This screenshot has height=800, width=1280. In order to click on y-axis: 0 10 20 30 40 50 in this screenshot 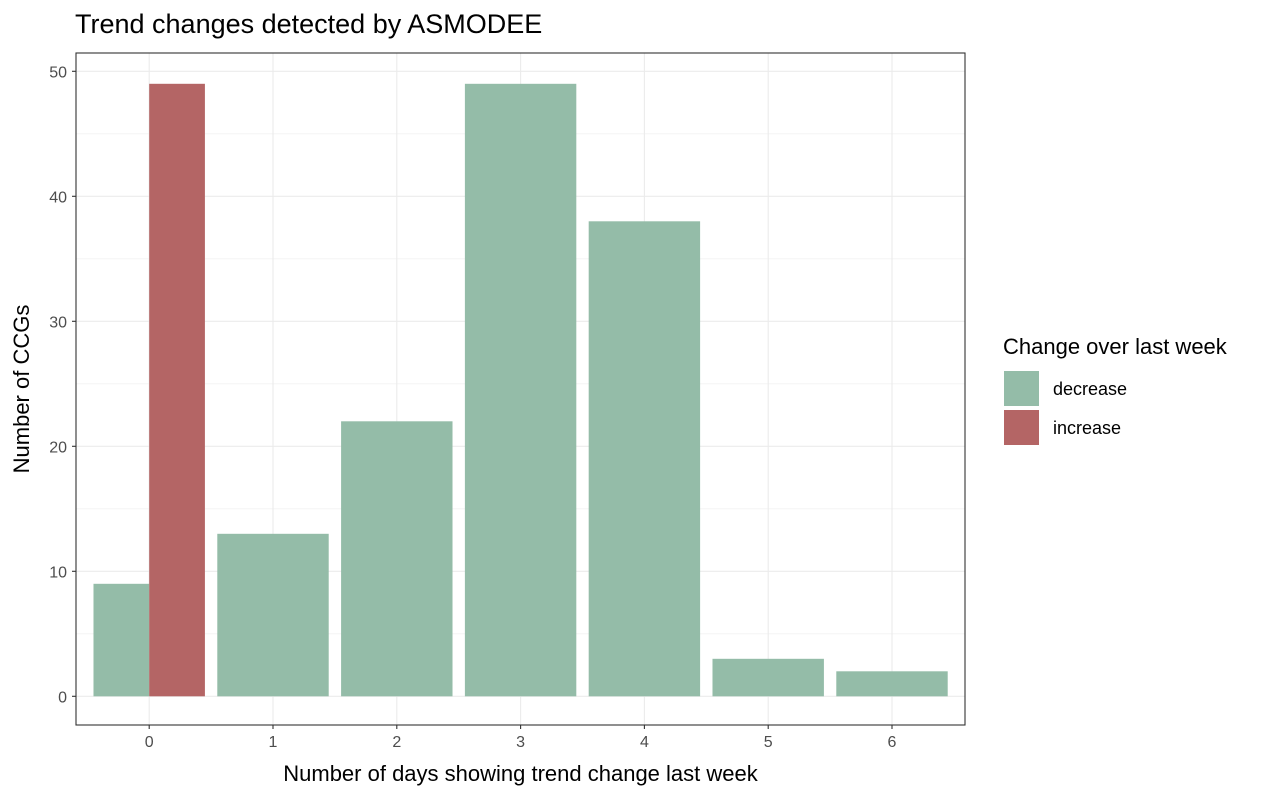, I will do `click(62, 385)`.